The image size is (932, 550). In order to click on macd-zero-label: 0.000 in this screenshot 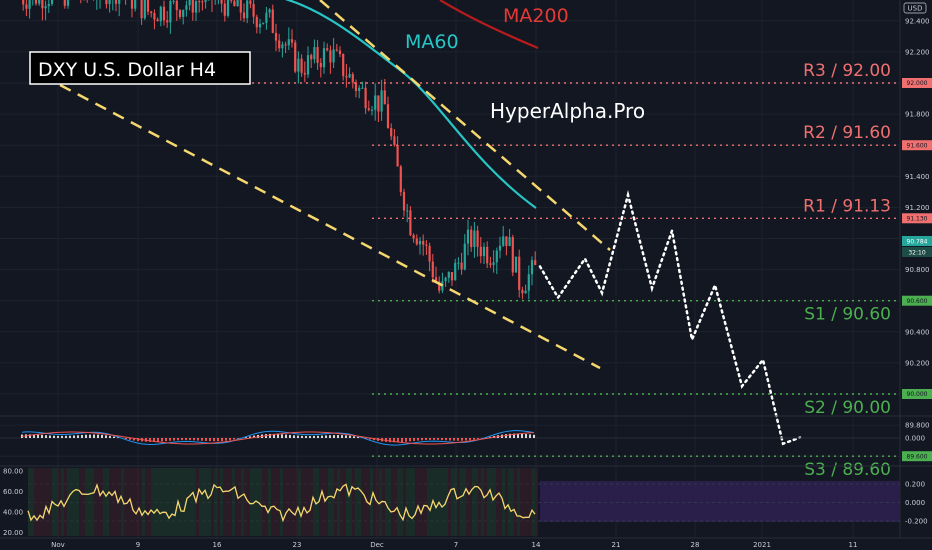, I will do `click(915, 439)`.